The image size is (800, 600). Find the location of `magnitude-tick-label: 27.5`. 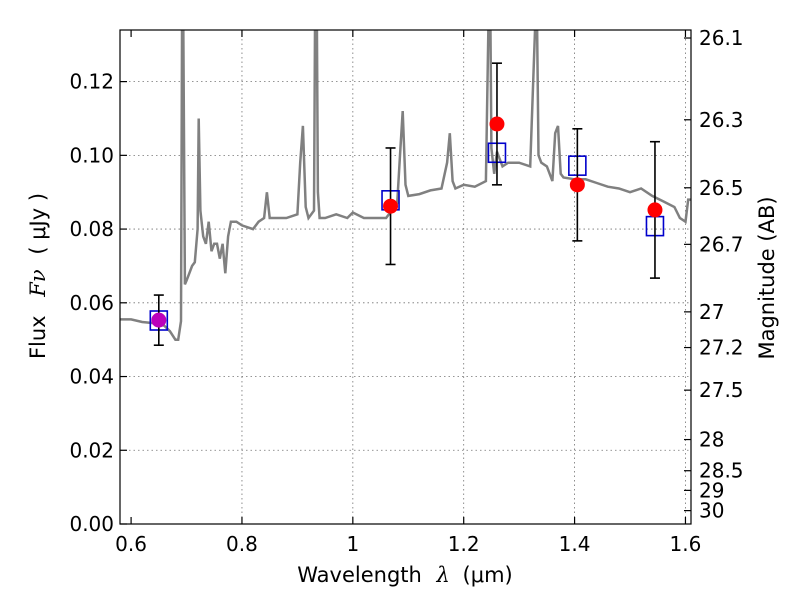

magnitude-tick-label: 27.5 is located at coordinates (721, 390).